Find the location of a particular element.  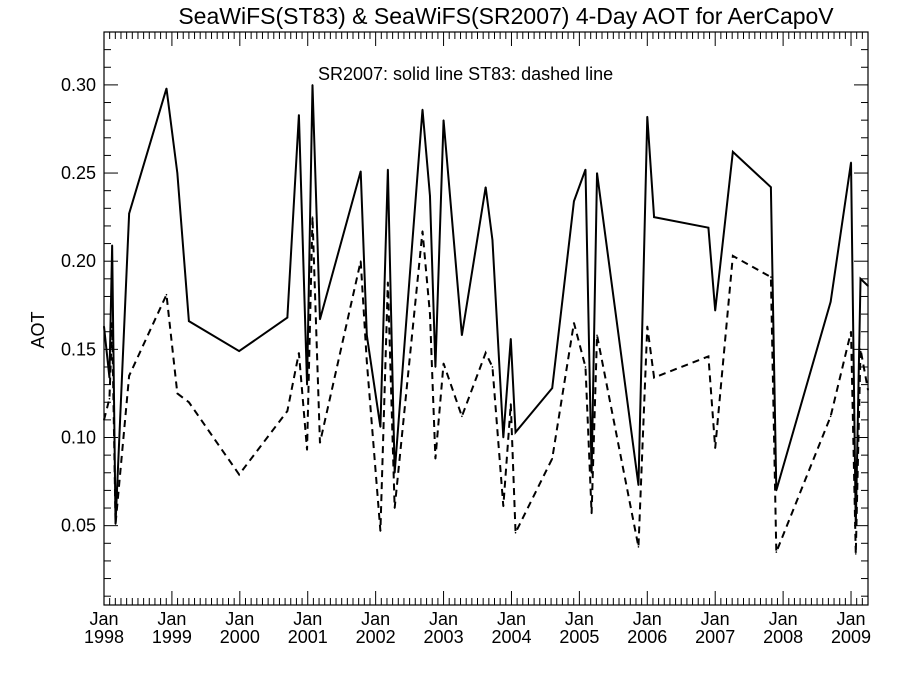

x-tick-label-year: 2000 is located at coordinates (240, 637).